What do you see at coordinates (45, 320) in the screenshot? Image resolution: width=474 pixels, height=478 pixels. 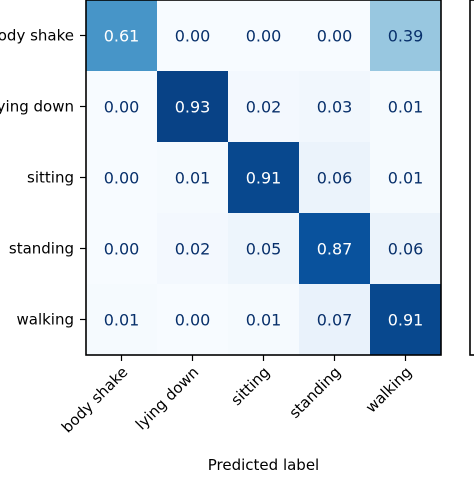 I see `y-tick-label: walking` at bounding box center [45, 320].